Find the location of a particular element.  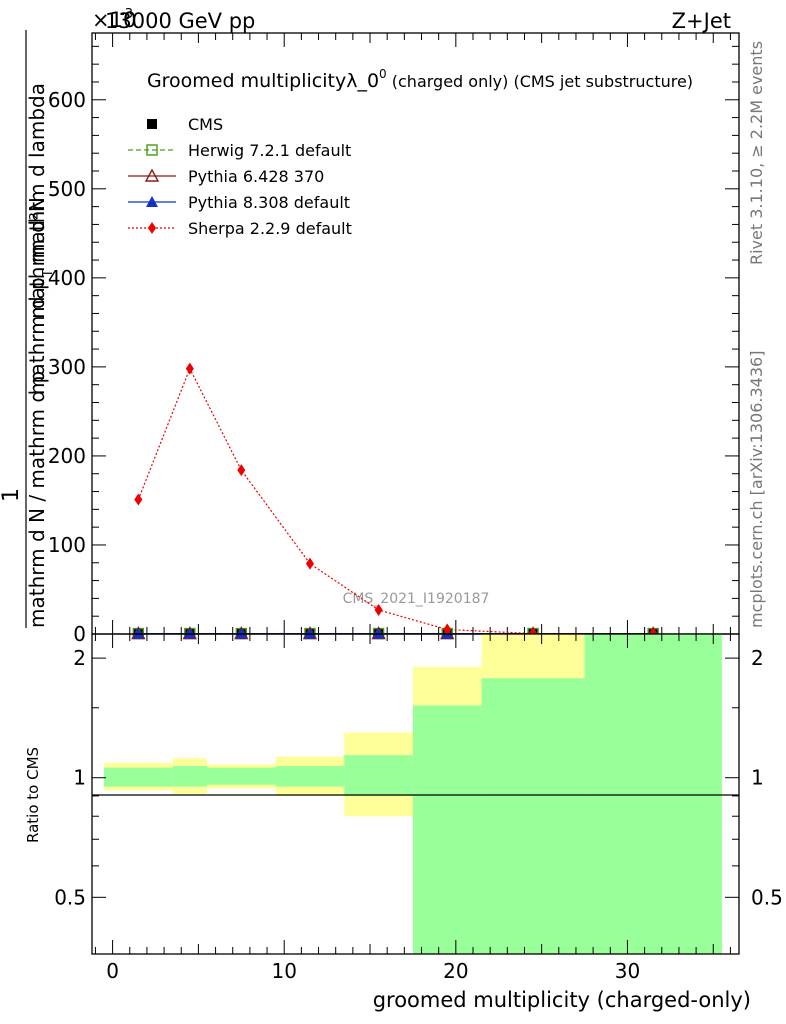

y-label-denominator: mathrm d N / mathrm d p is located at coordinates (37, 499).